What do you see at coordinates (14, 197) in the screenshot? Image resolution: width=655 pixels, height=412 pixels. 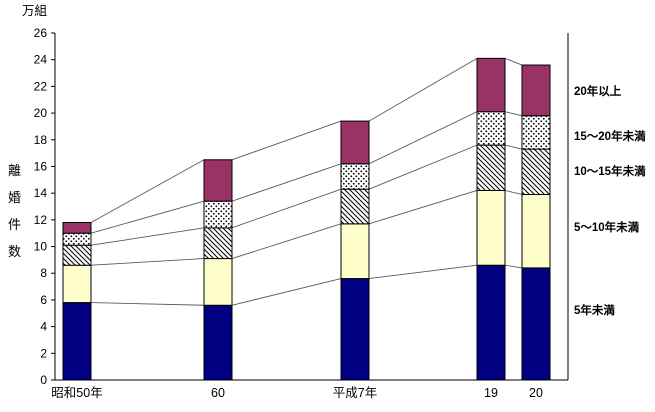 I see `y-axis-title-char: 婚` at bounding box center [14, 197].